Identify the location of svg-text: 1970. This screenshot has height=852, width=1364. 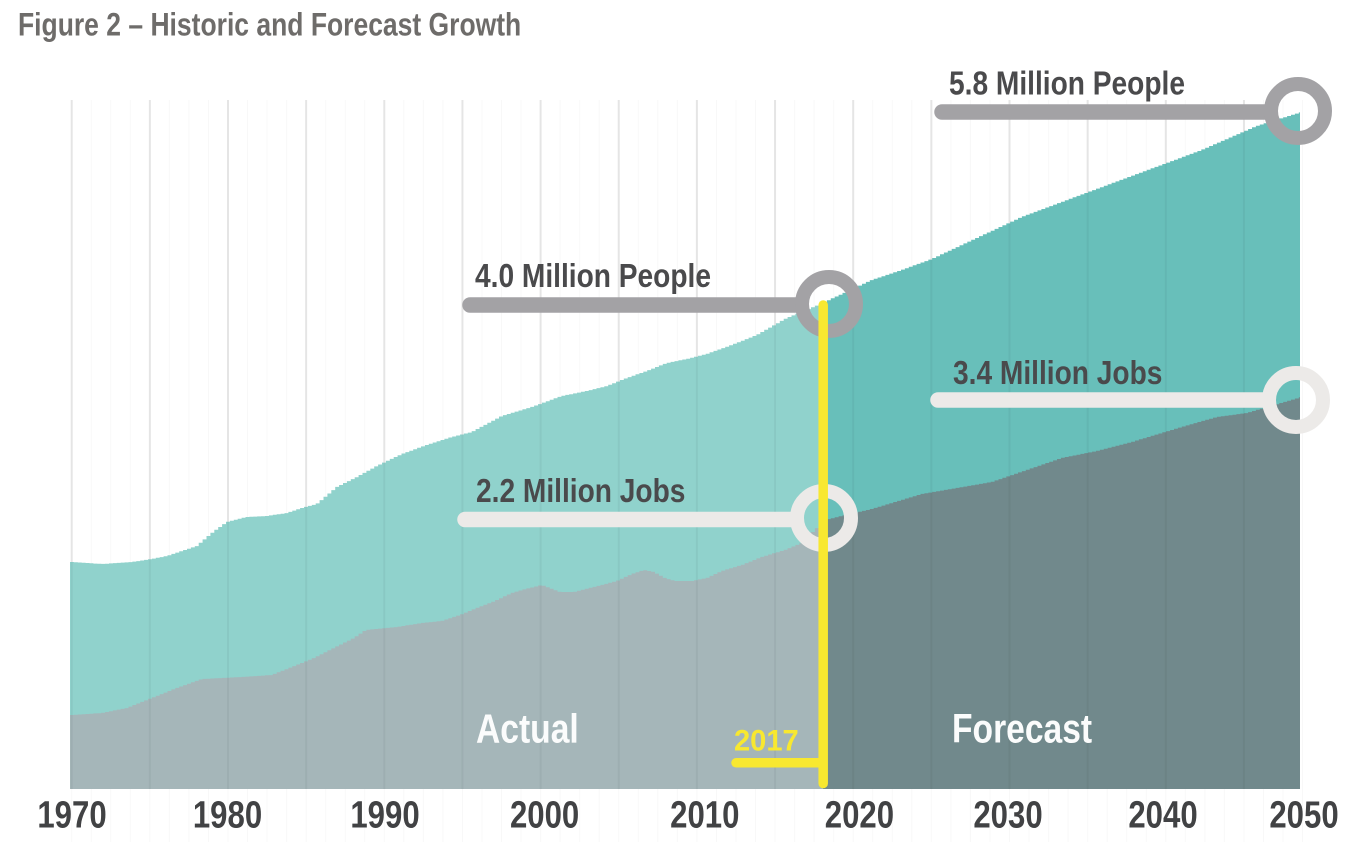
(71, 816).